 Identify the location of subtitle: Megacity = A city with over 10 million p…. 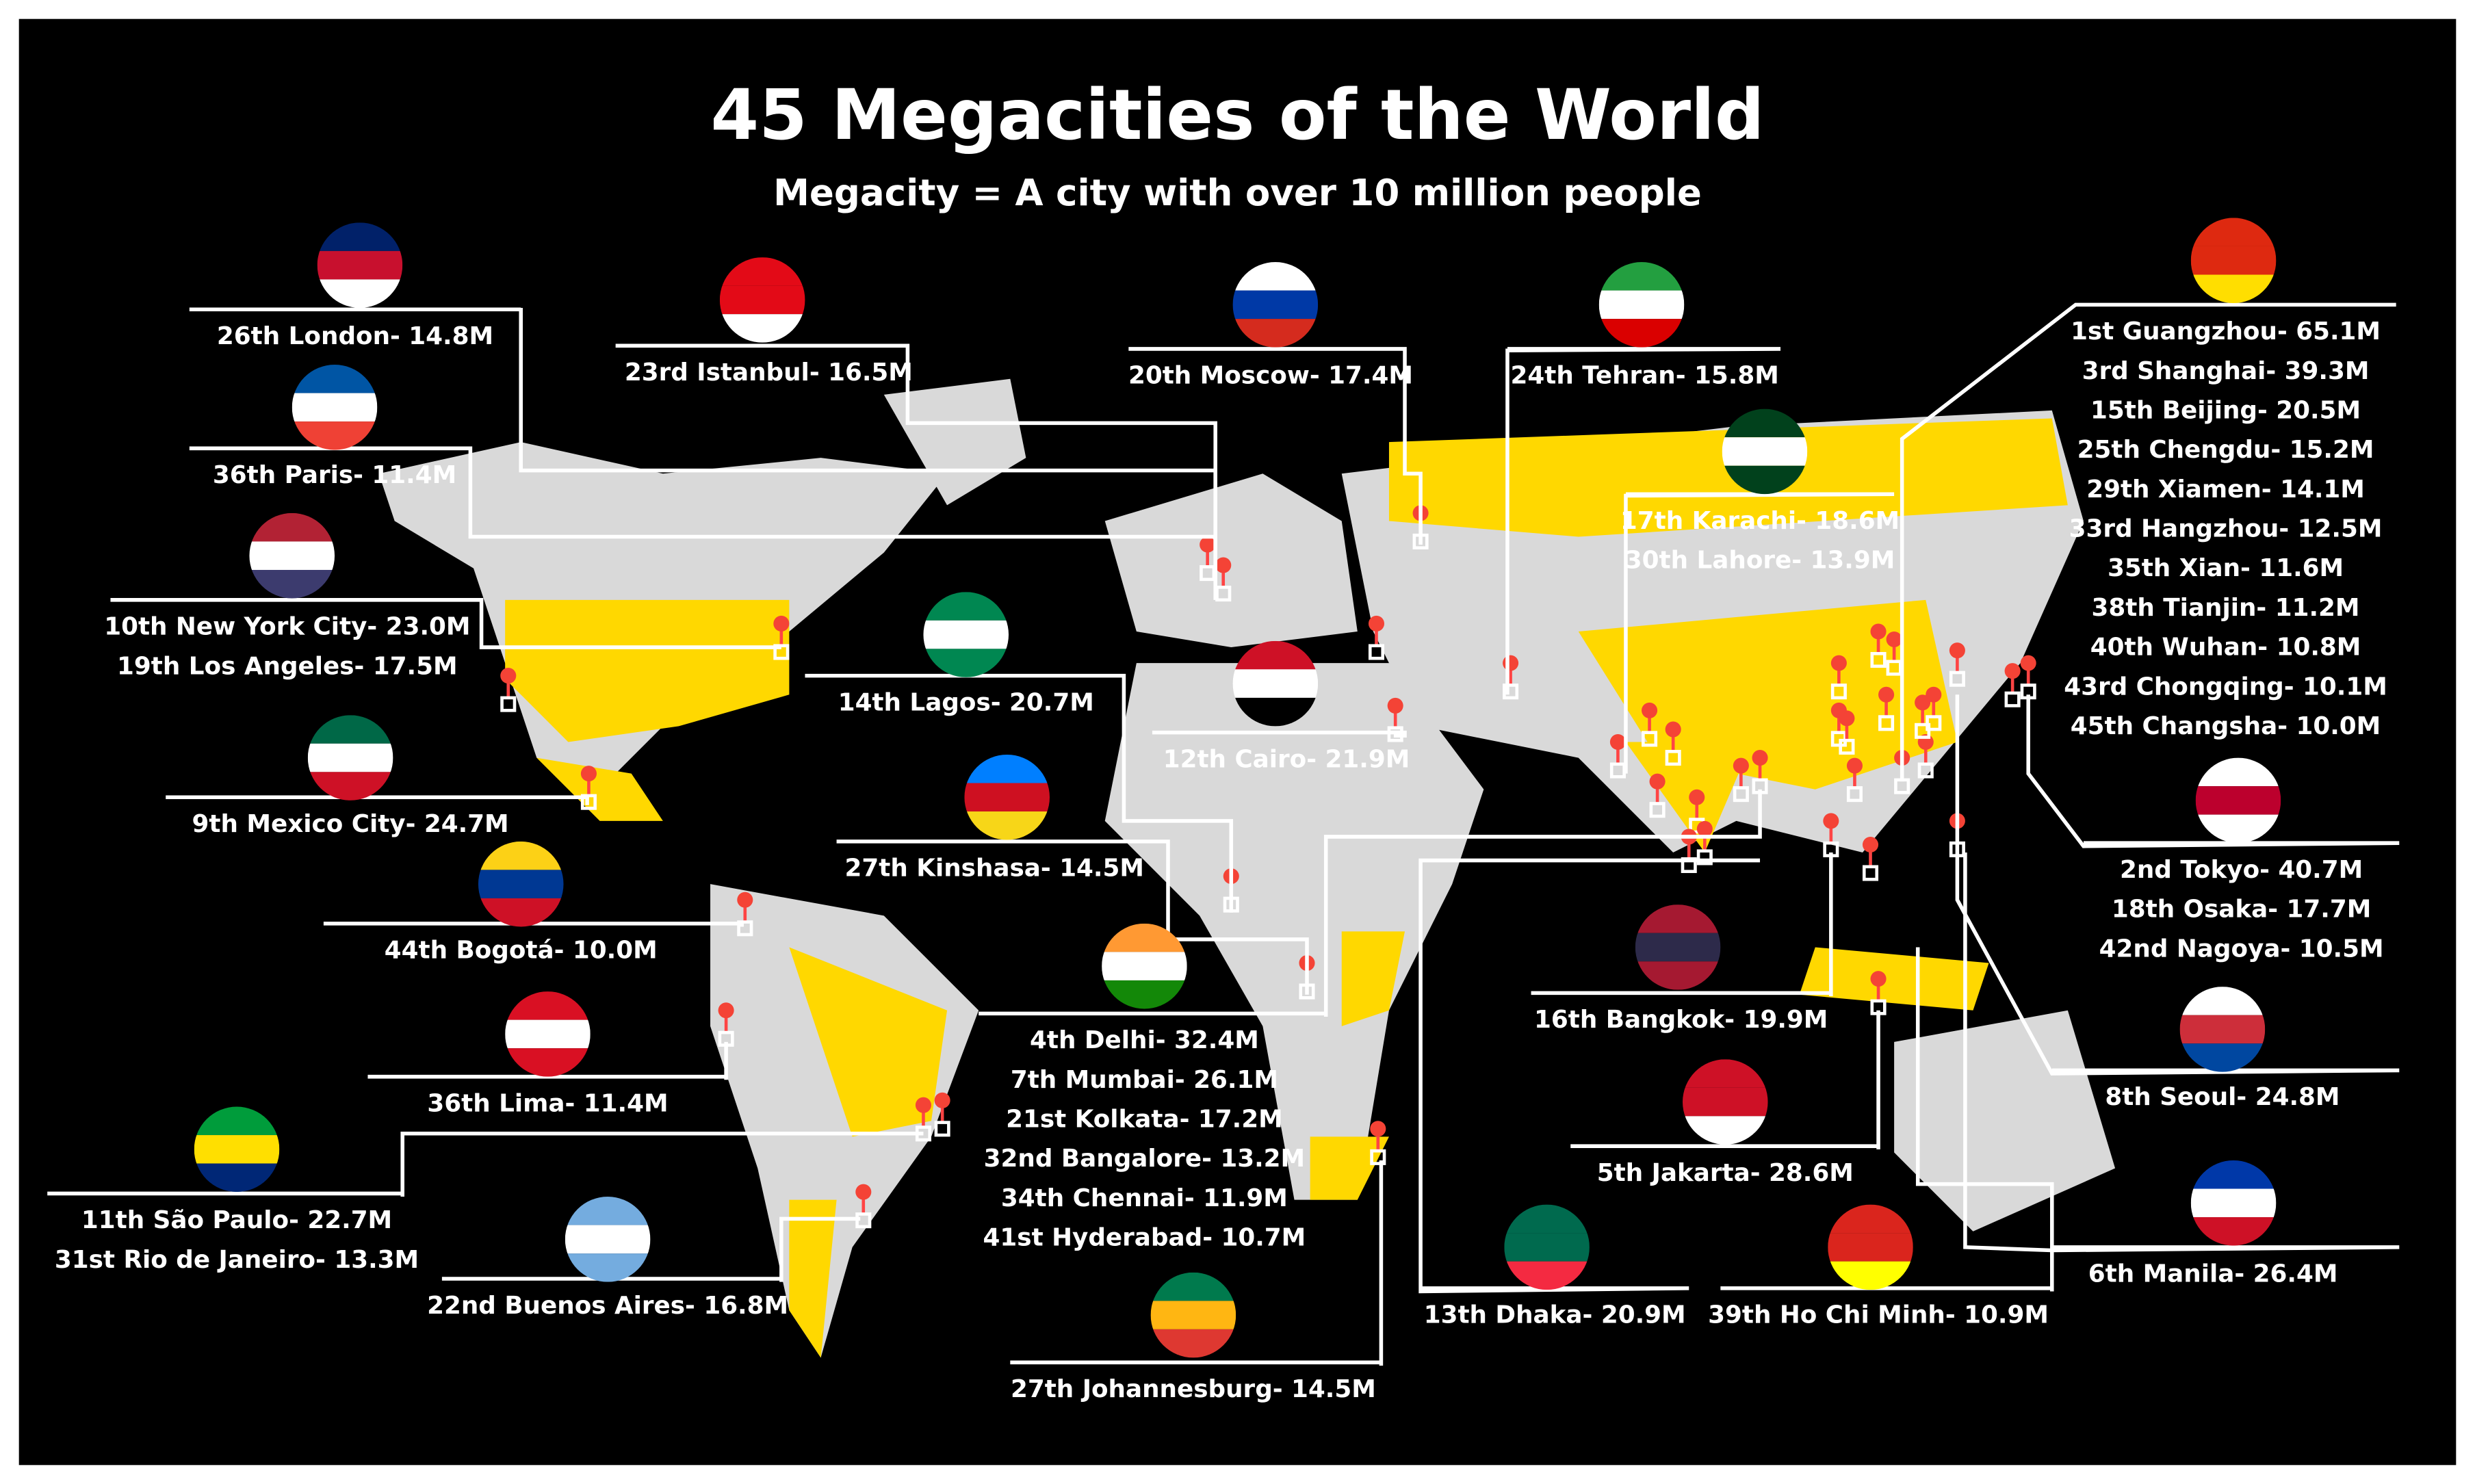
(1237, 193).